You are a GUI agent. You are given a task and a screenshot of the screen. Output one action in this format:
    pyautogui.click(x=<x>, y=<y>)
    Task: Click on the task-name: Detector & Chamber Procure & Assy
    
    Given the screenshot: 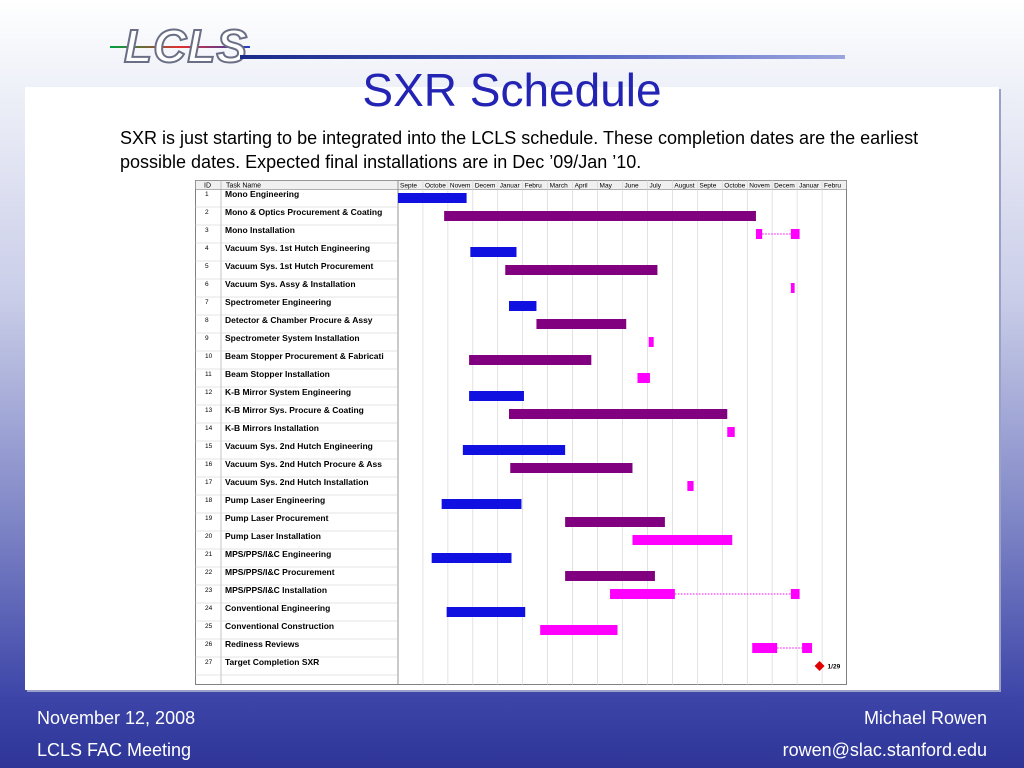 What is the action you would take?
    pyautogui.click(x=299, y=320)
    